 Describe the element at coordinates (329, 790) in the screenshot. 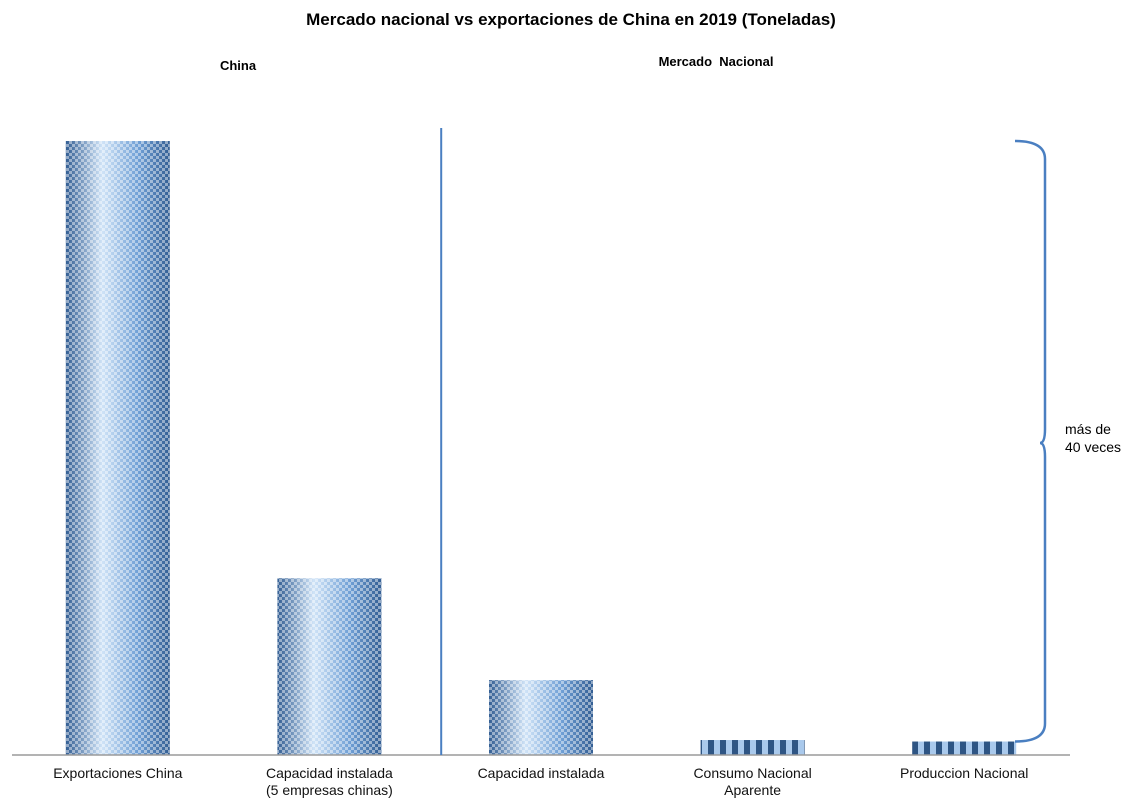

I see `category-label-line: (5 empresas chinas)` at that location.